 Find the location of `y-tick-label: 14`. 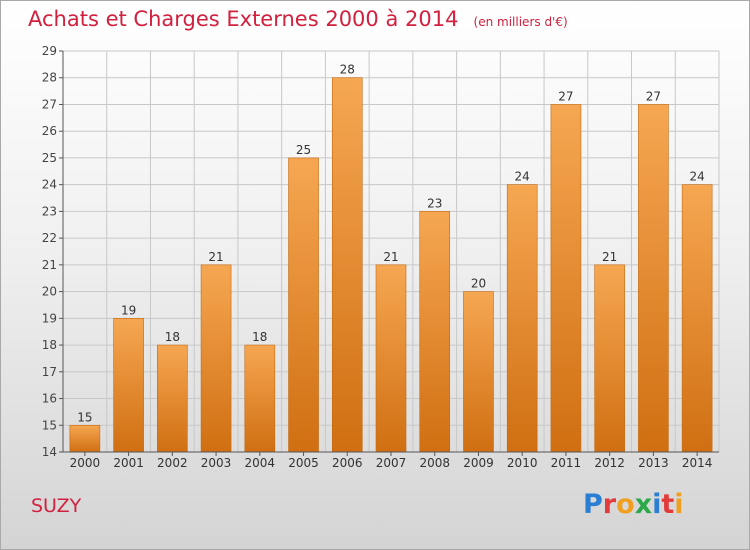

y-tick-label: 14 is located at coordinates (49, 452).